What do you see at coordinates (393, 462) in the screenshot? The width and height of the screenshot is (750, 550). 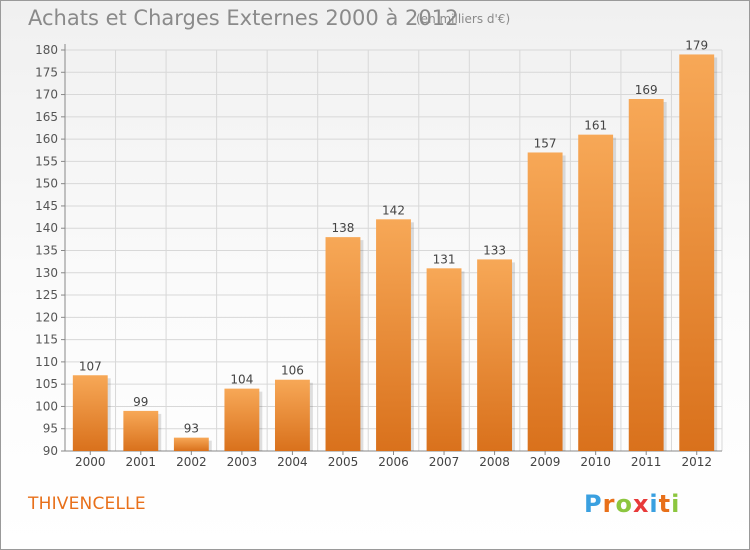 I see `x-tick-label: 2006` at bounding box center [393, 462].